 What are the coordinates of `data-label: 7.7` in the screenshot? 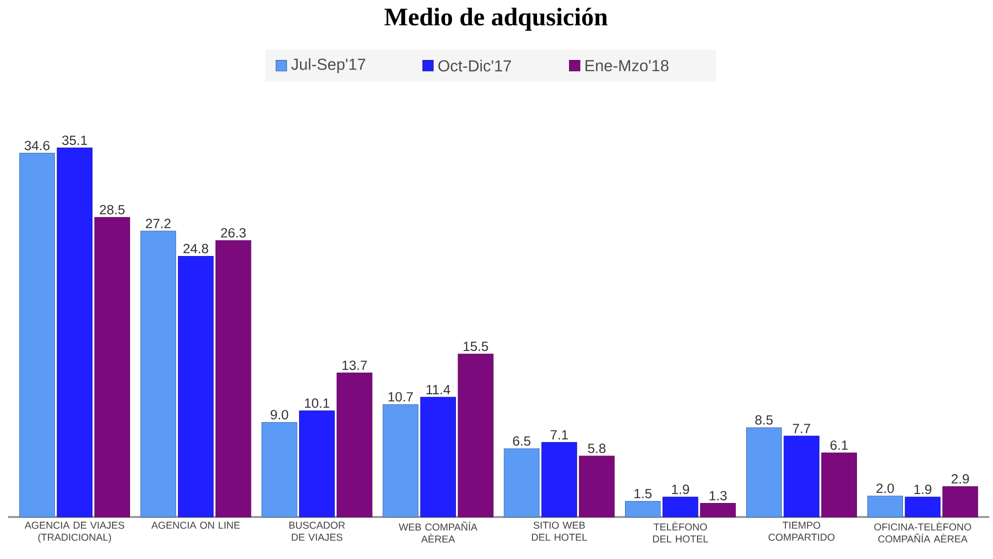 It's located at (801, 429).